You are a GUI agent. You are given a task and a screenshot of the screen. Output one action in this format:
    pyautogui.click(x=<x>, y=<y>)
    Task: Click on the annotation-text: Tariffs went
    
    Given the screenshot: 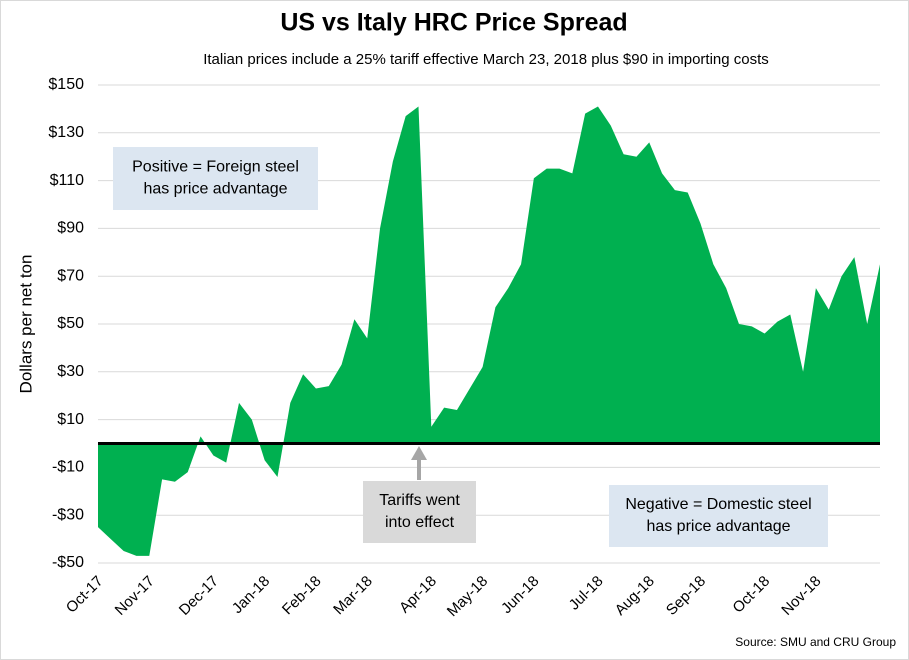 What is the action you would take?
    pyautogui.click(x=419, y=500)
    